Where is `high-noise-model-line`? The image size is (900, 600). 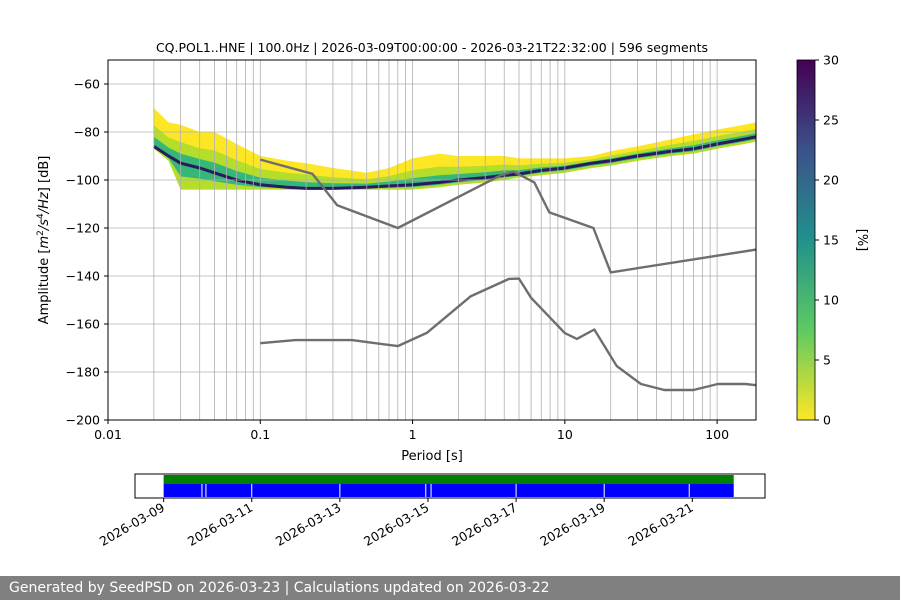 high-noise-model-line is located at coordinates (507, 216).